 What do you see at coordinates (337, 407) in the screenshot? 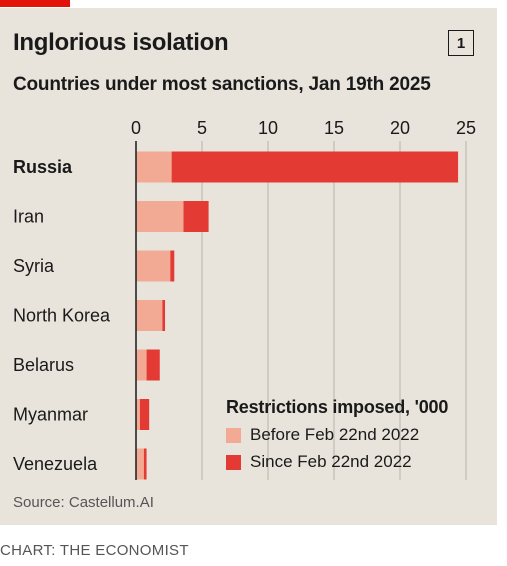
I see `legend-title: Restrictions imposed, '000` at bounding box center [337, 407].